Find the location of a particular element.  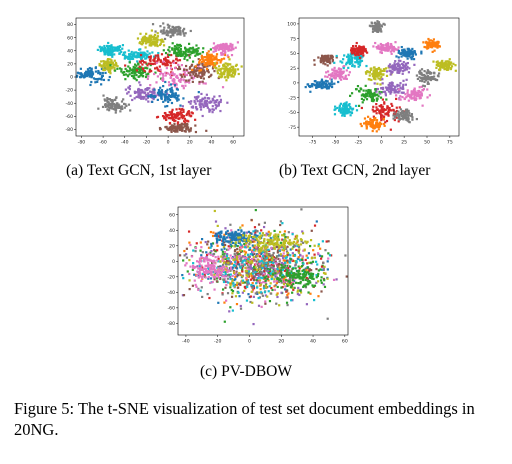

x-tick-label: 0 is located at coordinates (381, 143).